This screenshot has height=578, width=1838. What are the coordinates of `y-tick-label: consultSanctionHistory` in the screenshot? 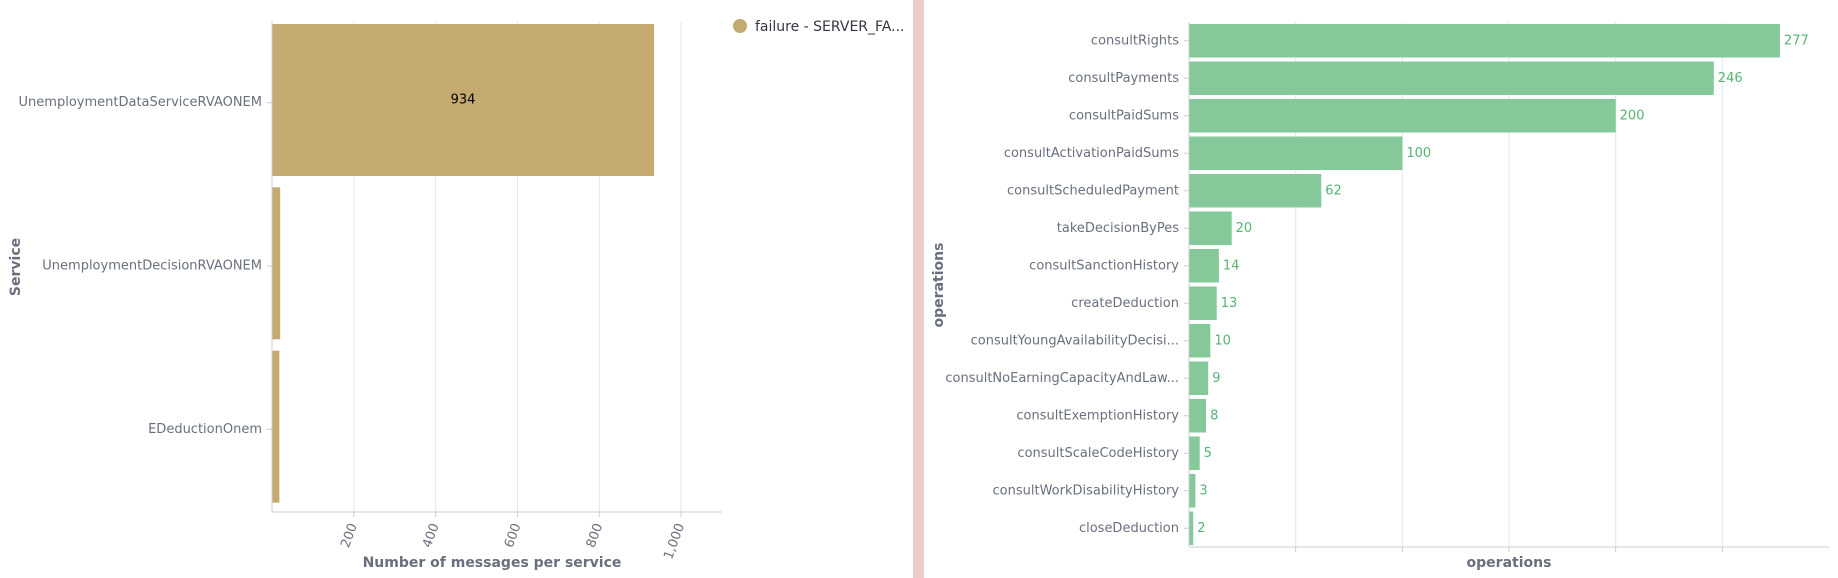 It's located at (1104, 265).